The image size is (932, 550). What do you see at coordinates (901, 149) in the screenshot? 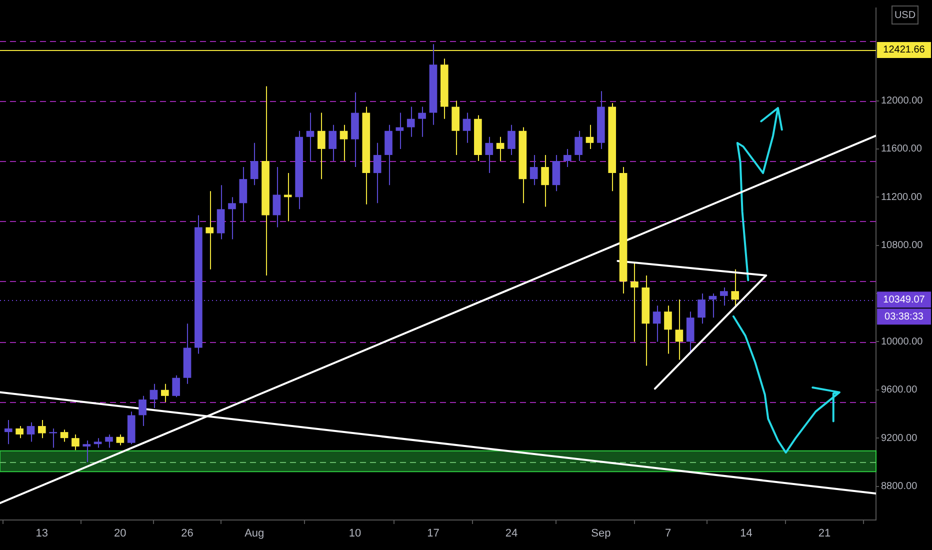
I see `y-tick-label: 11600.00` at bounding box center [901, 149].